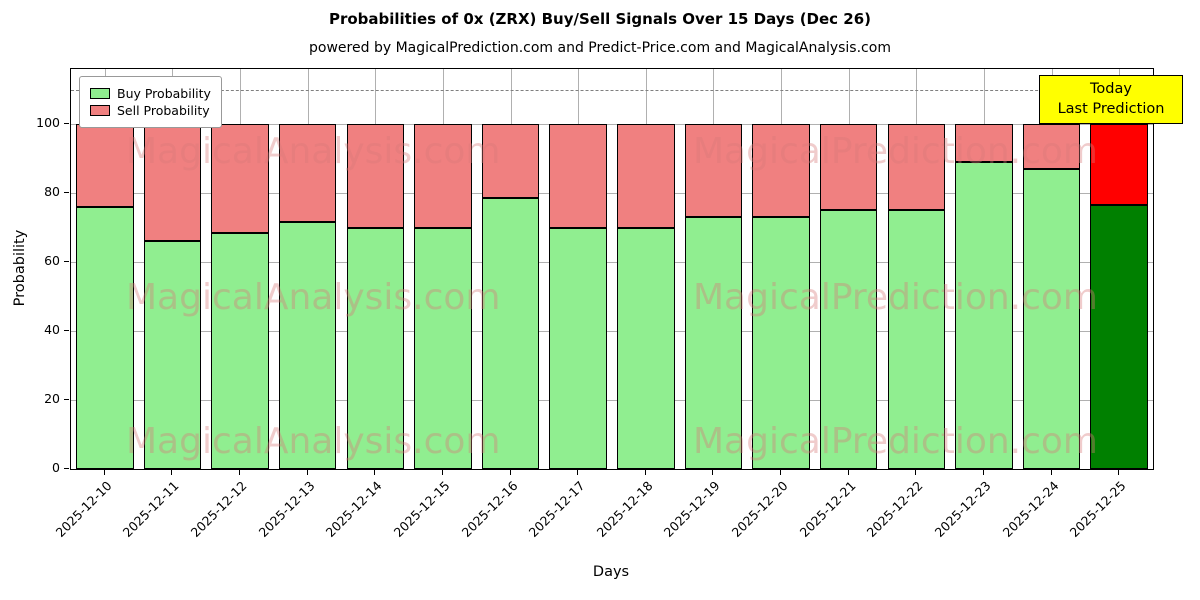  What do you see at coordinates (163, 110) in the screenshot?
I see `legend-sell-label: Sell Probability` at bounding box center [163, 110].